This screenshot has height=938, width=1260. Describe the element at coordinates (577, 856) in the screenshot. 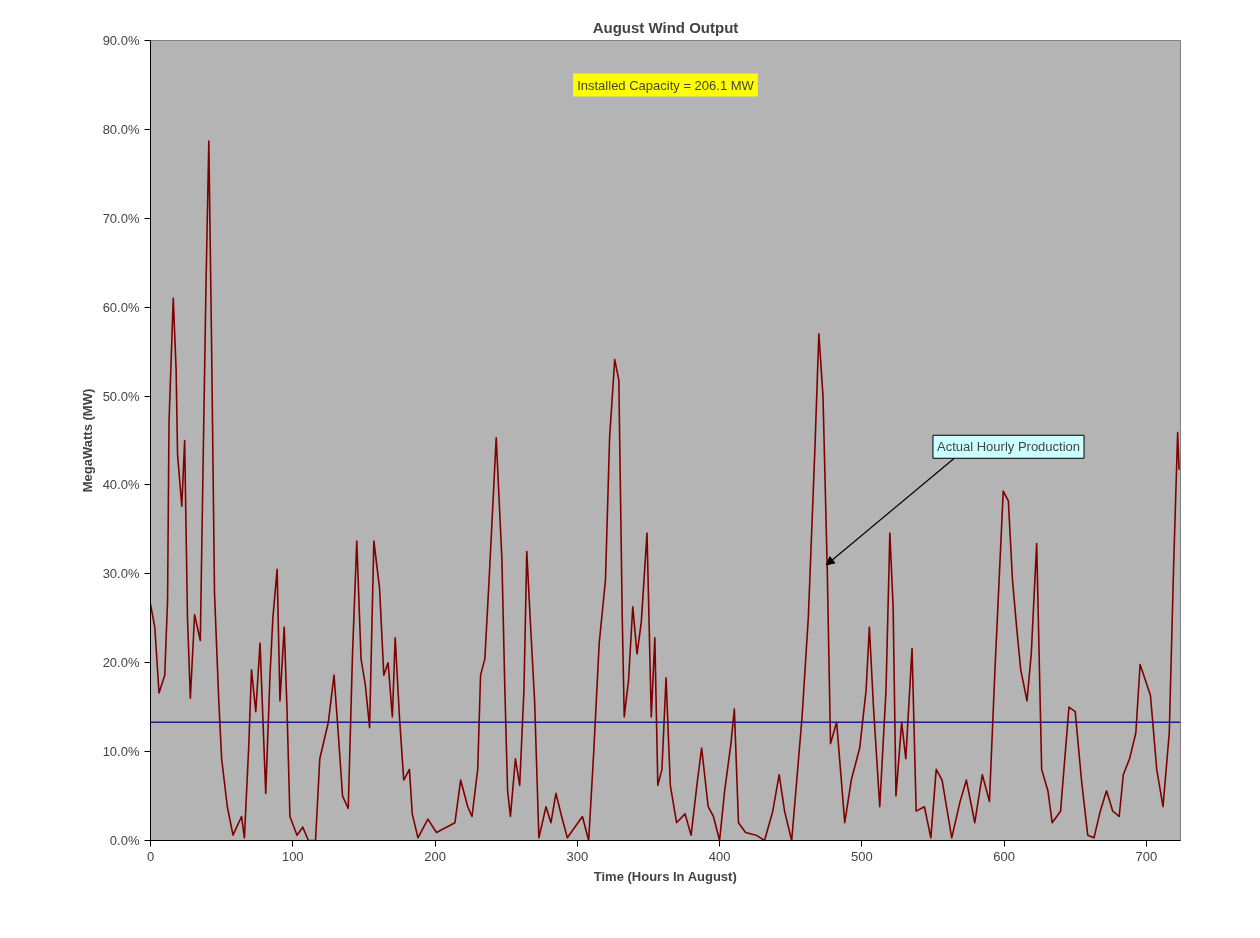

I see `x-tick-label: 300` at that location.